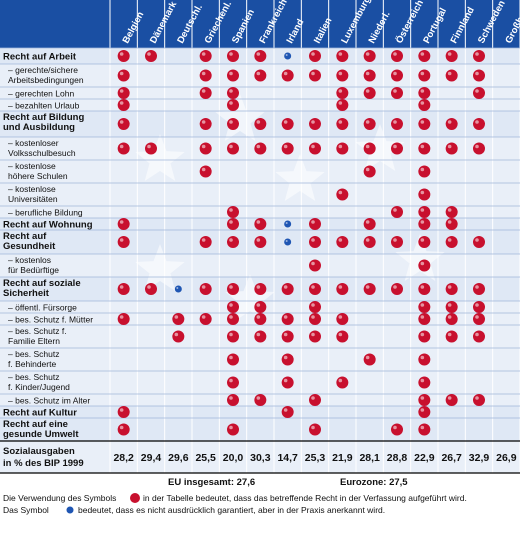 Image resolution: width=520 pixels, height=541 pixels. What do you see at coordinates (39, 127) in the screenshot?
I see `row-label: und Ausbildung` at bounding box center [39, 127].